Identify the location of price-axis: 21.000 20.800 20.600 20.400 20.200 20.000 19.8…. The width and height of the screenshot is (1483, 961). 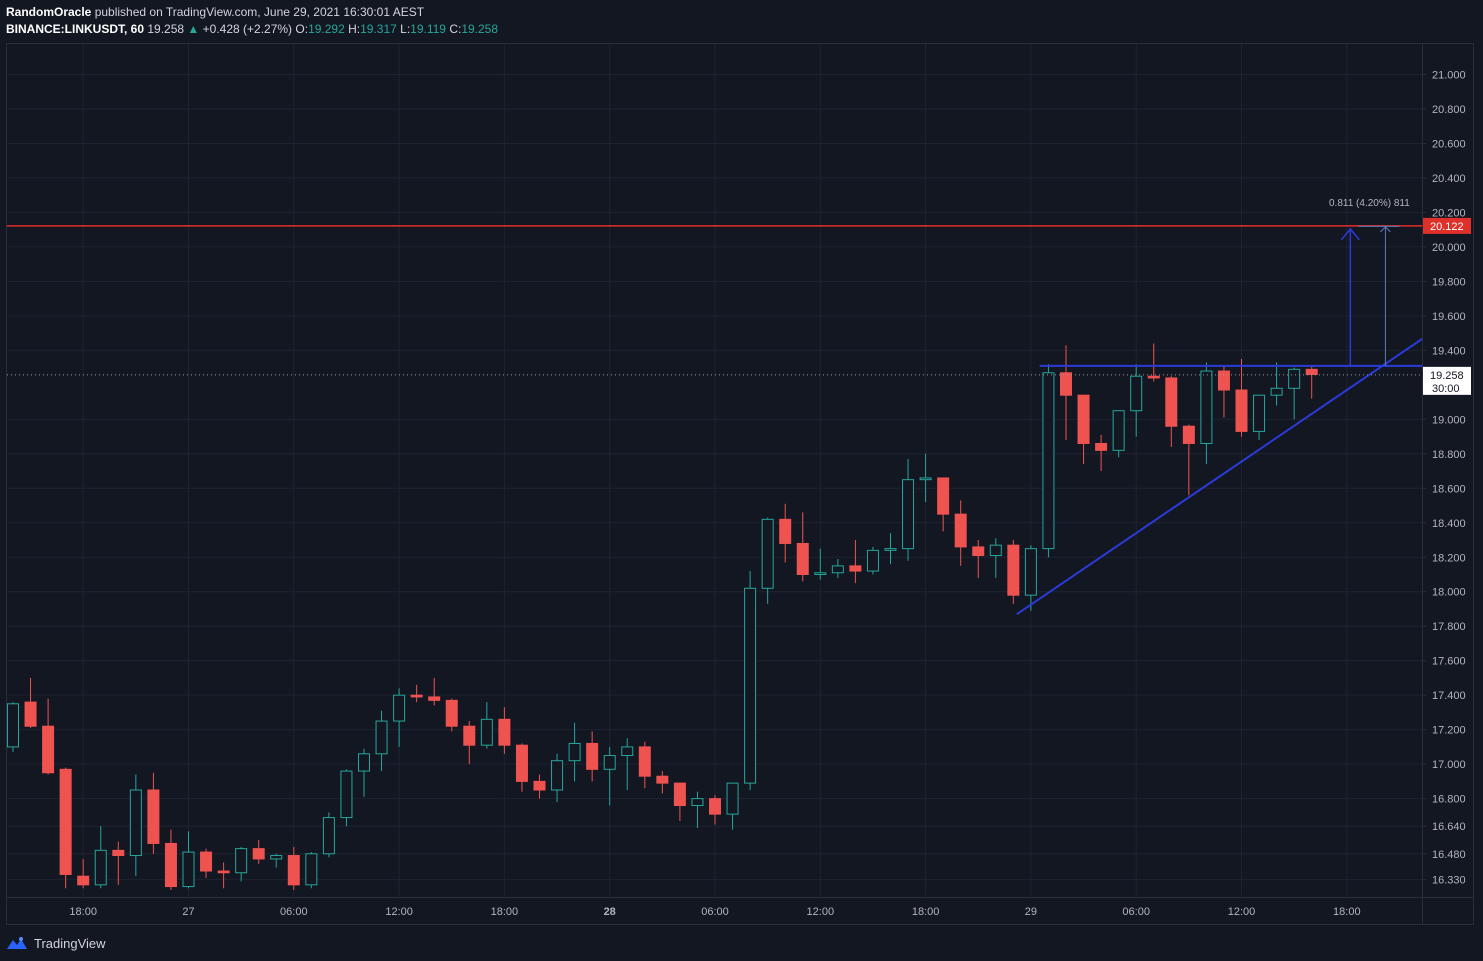
(1444, 478).